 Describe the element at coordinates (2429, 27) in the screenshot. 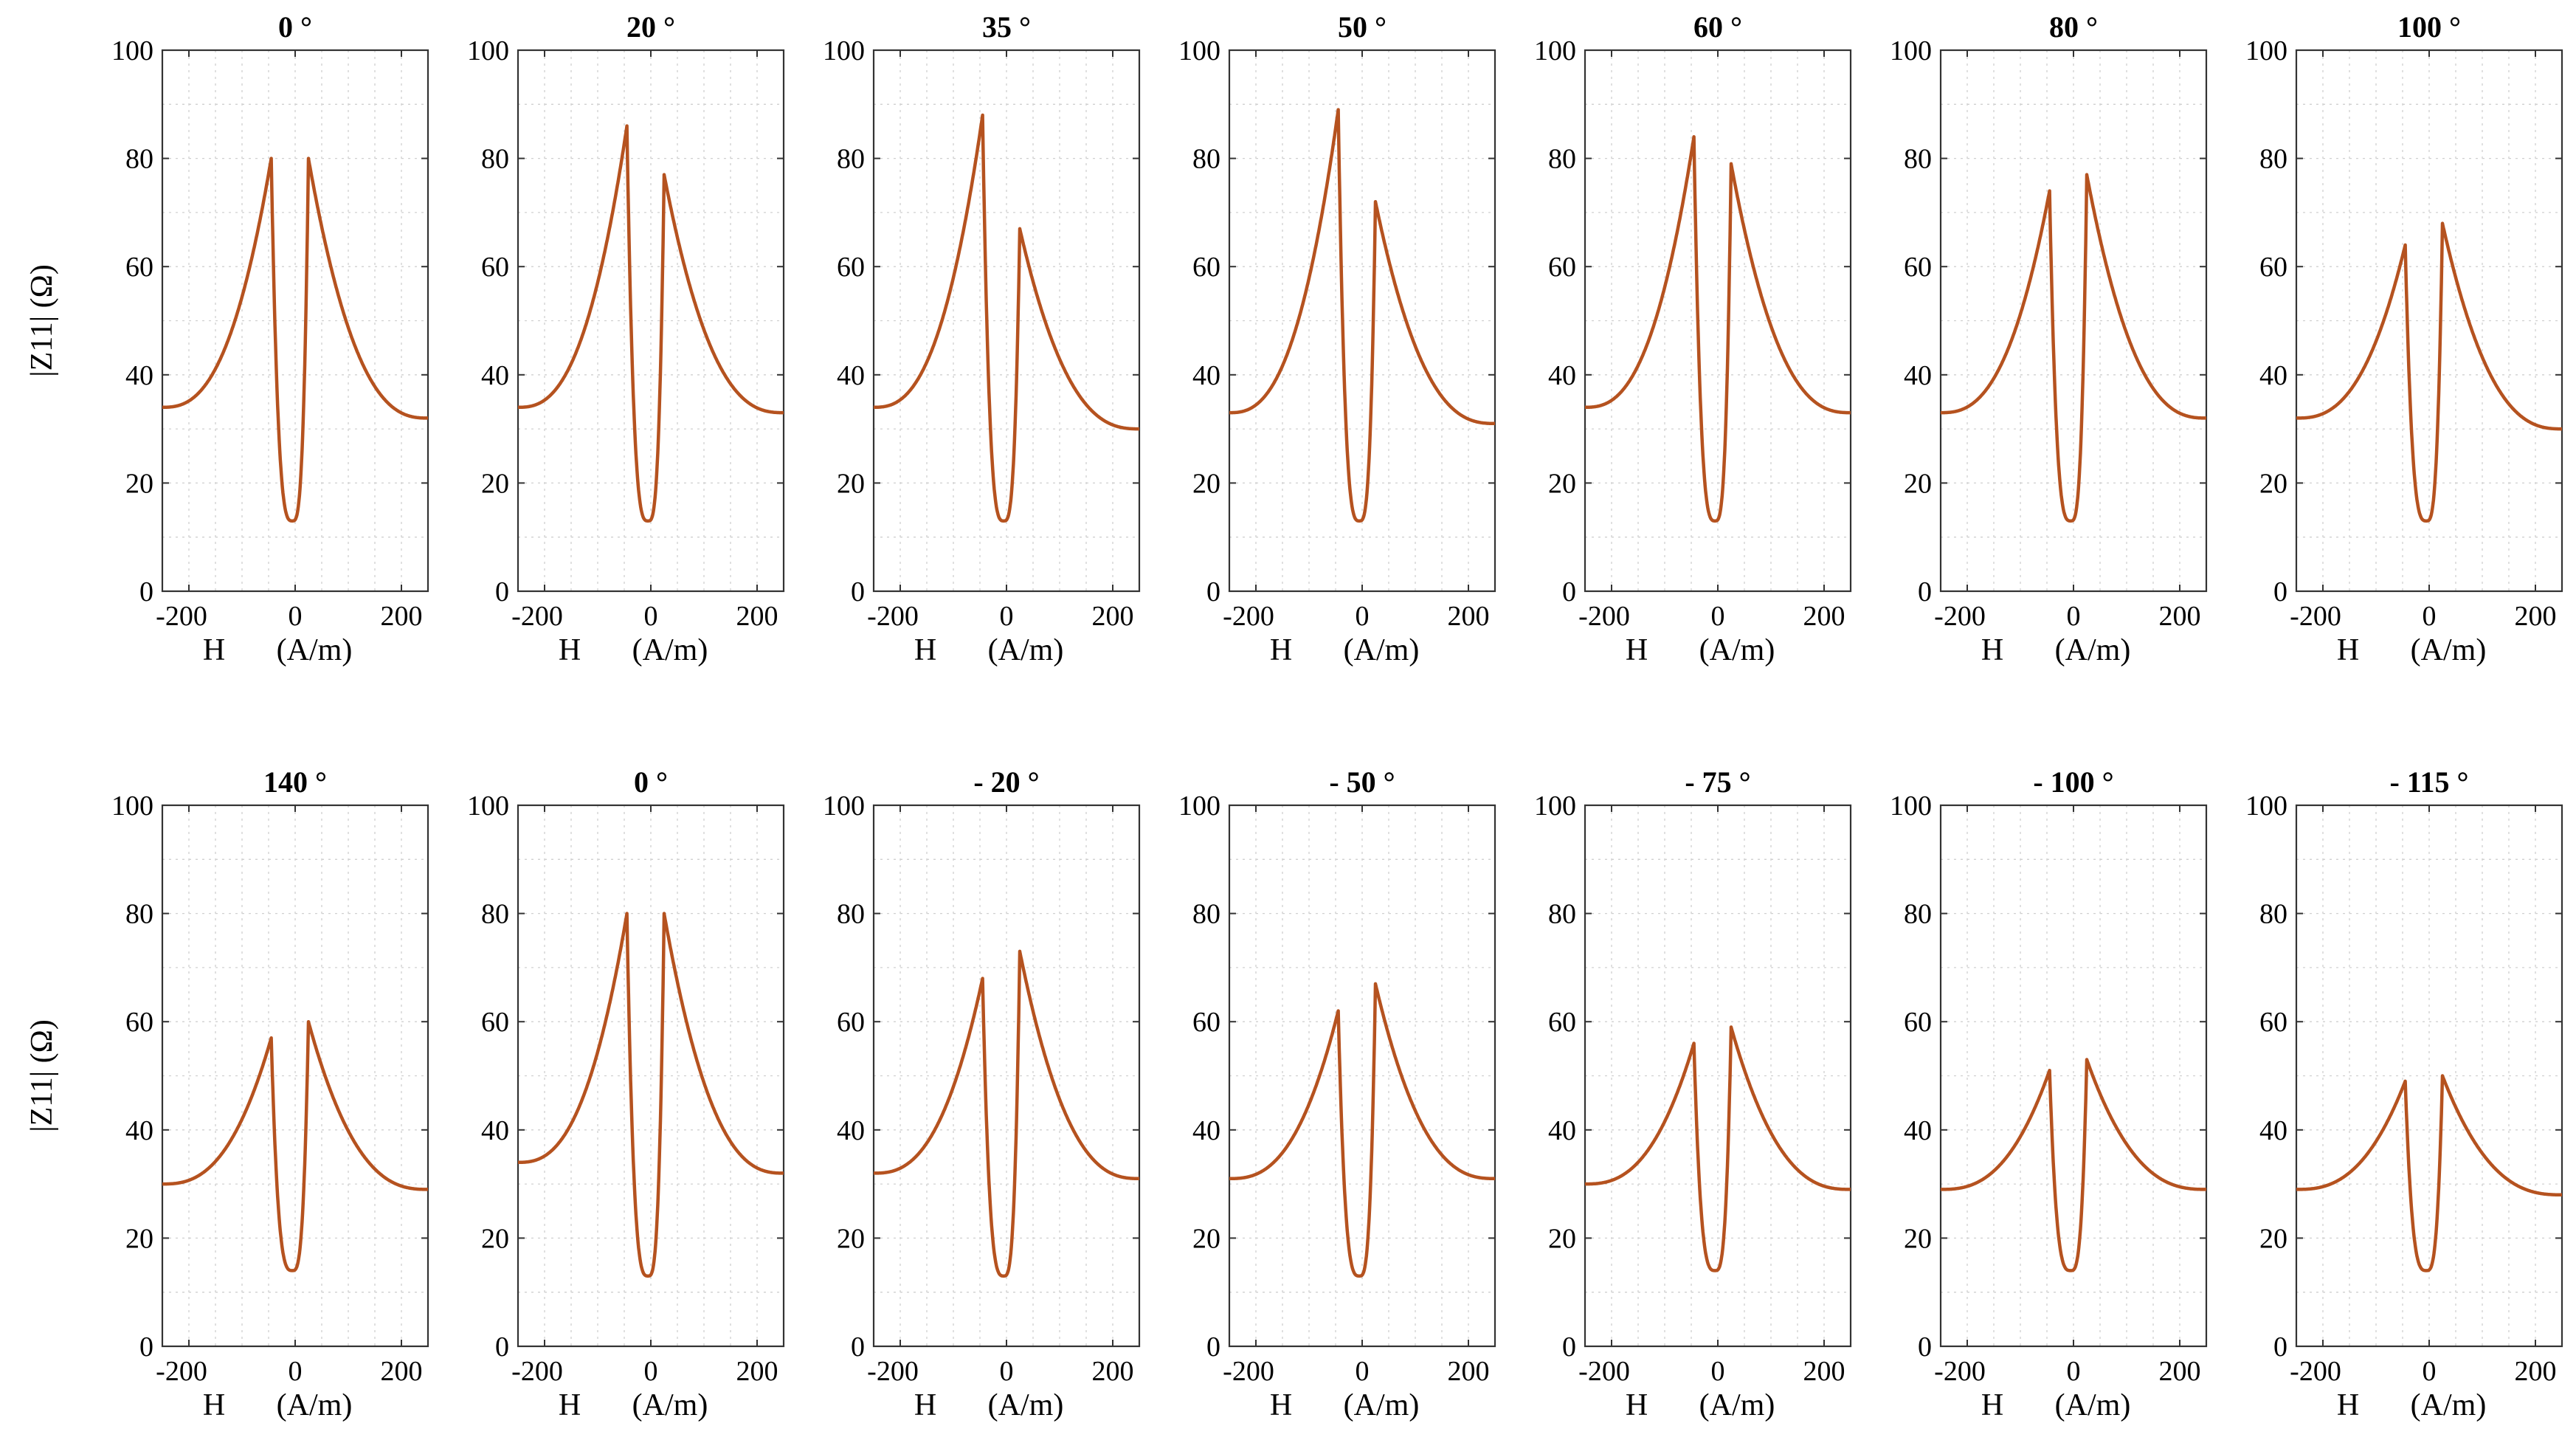

I see `panel-title: 100 °` at that location.